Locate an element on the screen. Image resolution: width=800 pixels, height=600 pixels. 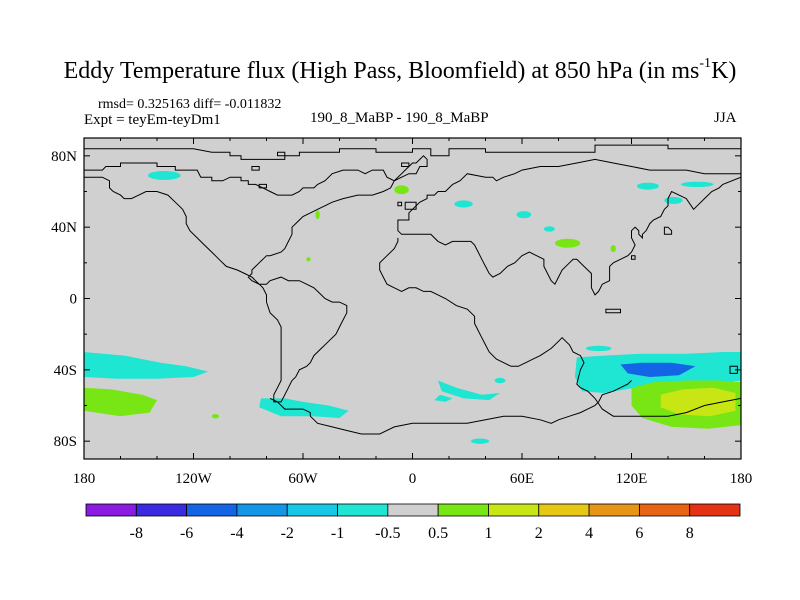
run-pair-label: 190_8_MaBP - 190_8_MaBP is located at coordinates (399, 118).